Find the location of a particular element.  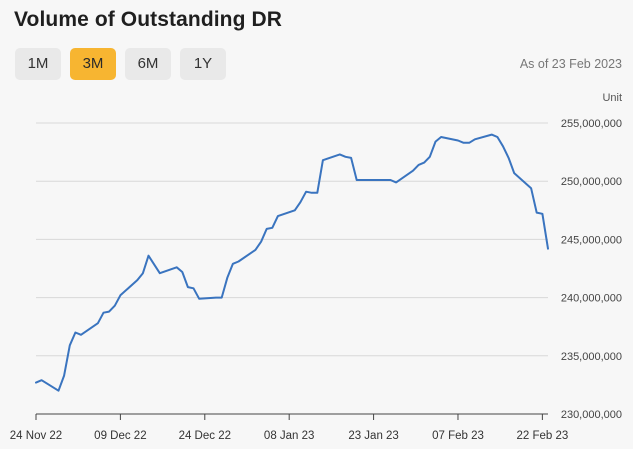

as-of-date: As of 23 Feb 2023 is located at coordinates (570, 64).